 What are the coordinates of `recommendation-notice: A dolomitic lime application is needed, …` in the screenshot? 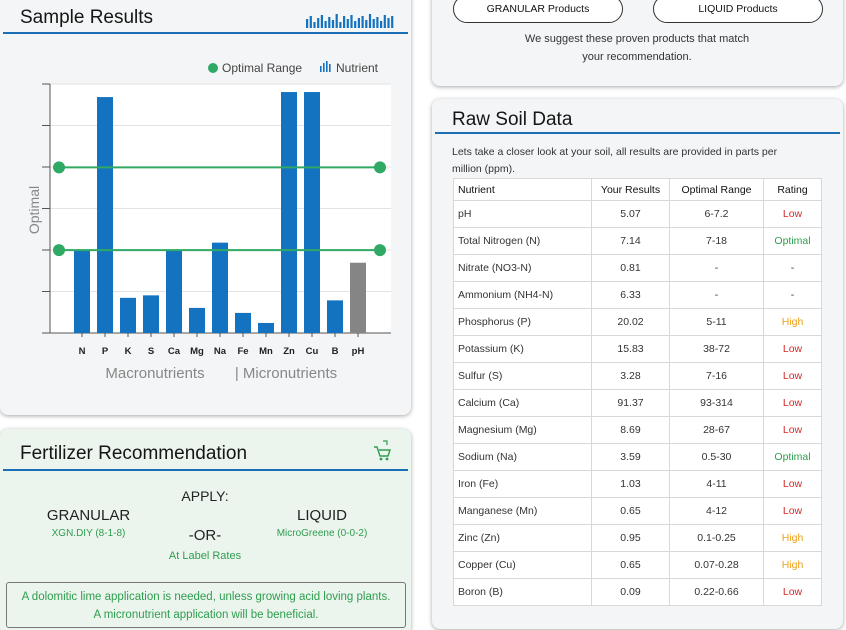 It's located at (206, 605).